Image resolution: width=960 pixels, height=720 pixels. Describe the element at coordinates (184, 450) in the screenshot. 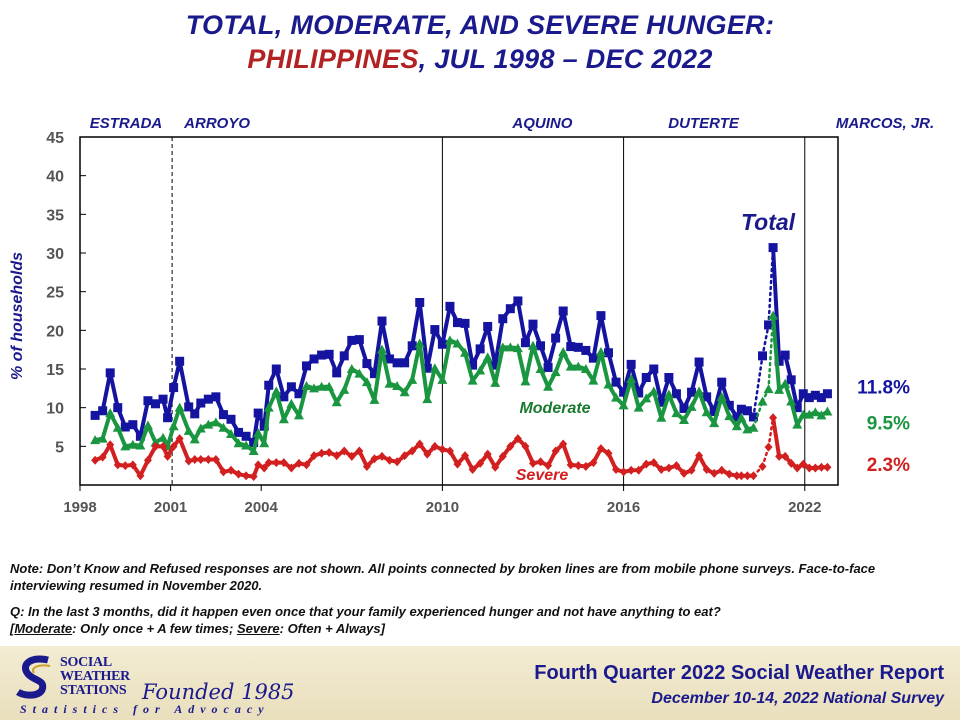

I see `severe-series-segment` at that location.